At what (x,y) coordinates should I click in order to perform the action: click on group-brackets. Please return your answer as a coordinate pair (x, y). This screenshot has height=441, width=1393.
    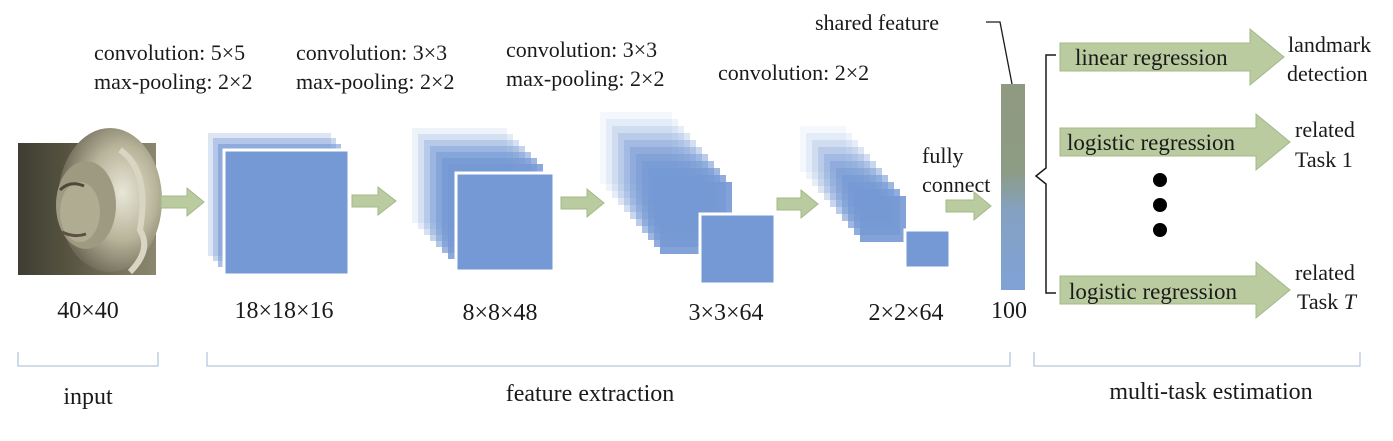
    Looking at the image, I should click on (689, 359).